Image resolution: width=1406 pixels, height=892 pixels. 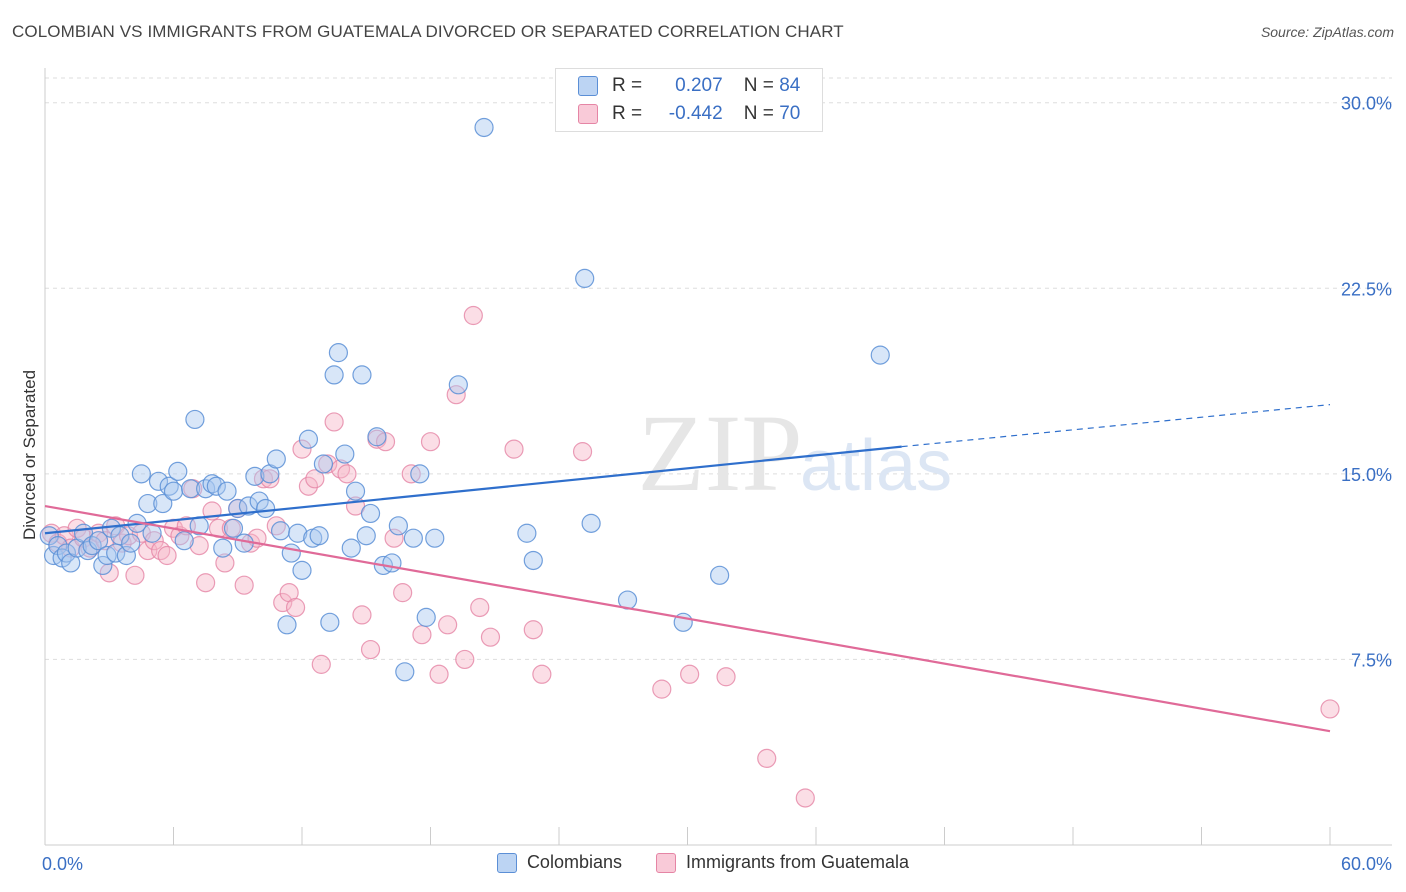 I want to click on y-tick-label: 15.0%, so click(x=1366, y=475).